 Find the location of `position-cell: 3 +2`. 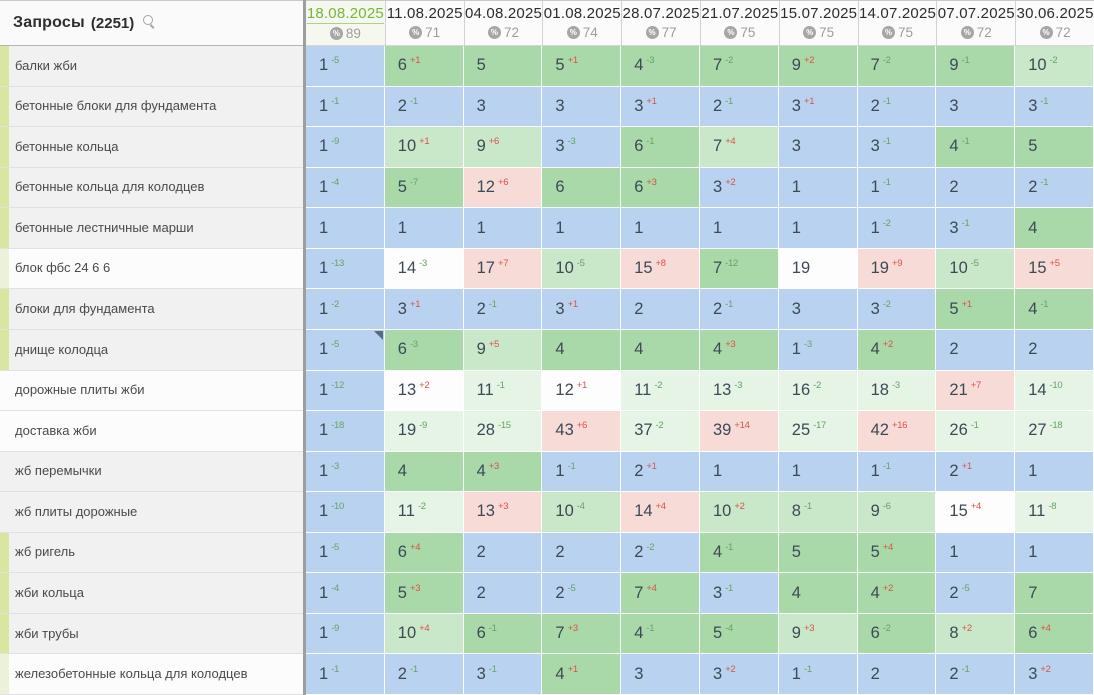

position-cell: 3 +2 is located at coordinates (739, 188).